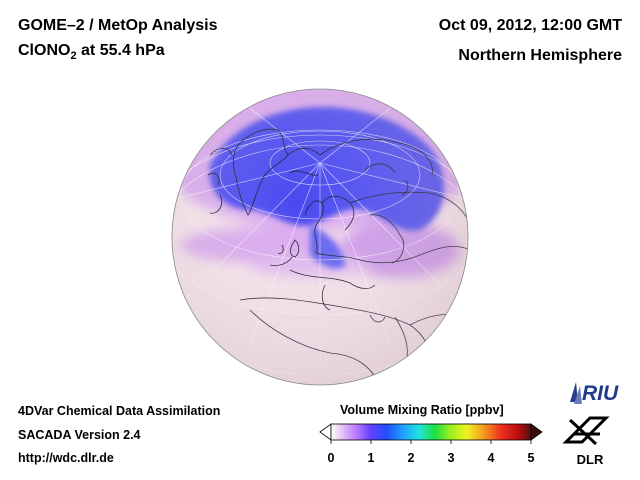 Image resolution: width=640 pixels, height=480 pixels. I want to click on footer-url: http://wdc.dlr.de, so click(66, 458).